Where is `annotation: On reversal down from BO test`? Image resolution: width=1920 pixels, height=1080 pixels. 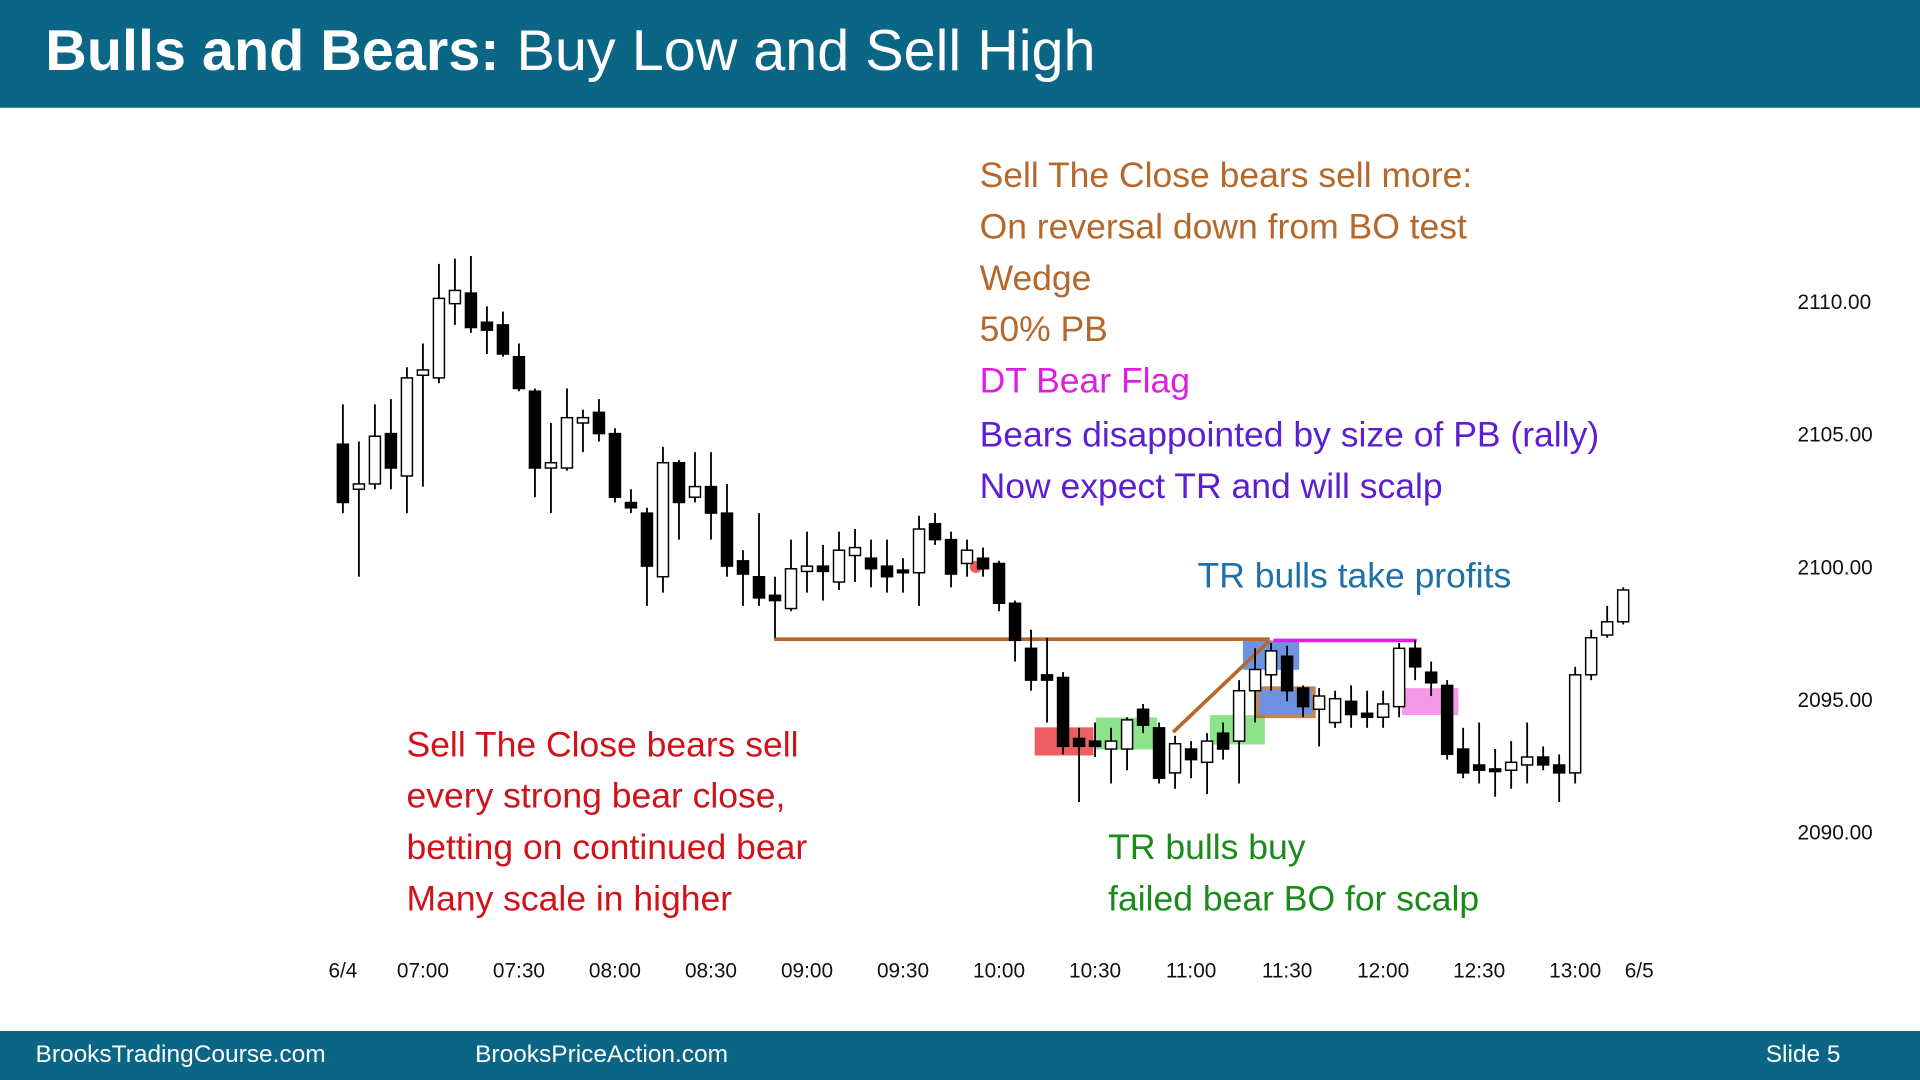 annotation: On reversal down from BO test is located at coordinates (1223, 226).